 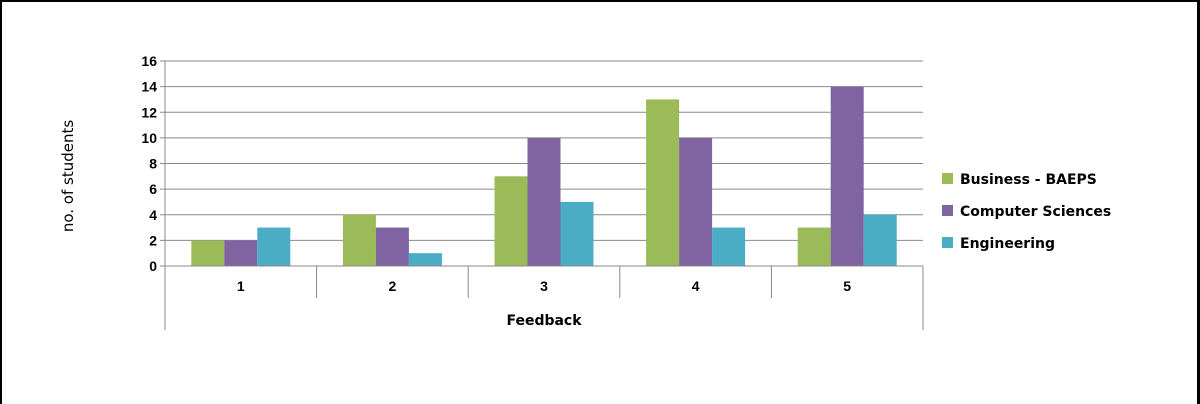 What do you see at coordinates (696, 286) in the screenshot?
I see `x-tick-label: 4` at bounding box center [696, 286].